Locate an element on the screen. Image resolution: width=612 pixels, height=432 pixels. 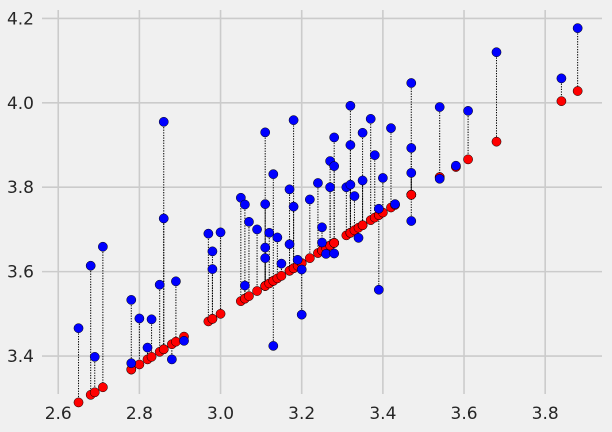
y-tick-label-3: 4.0 is located at coordinates (20, 104).